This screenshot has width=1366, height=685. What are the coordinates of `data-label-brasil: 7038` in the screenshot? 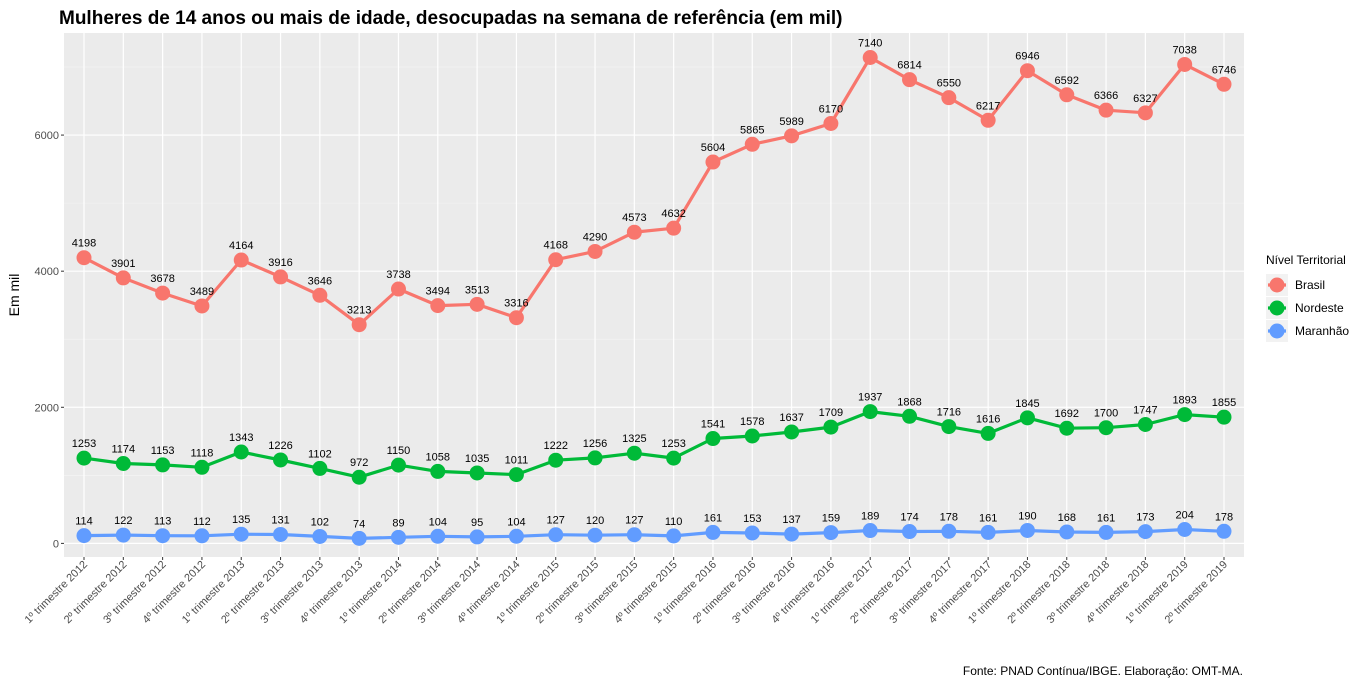 It's located at (1184, 50).